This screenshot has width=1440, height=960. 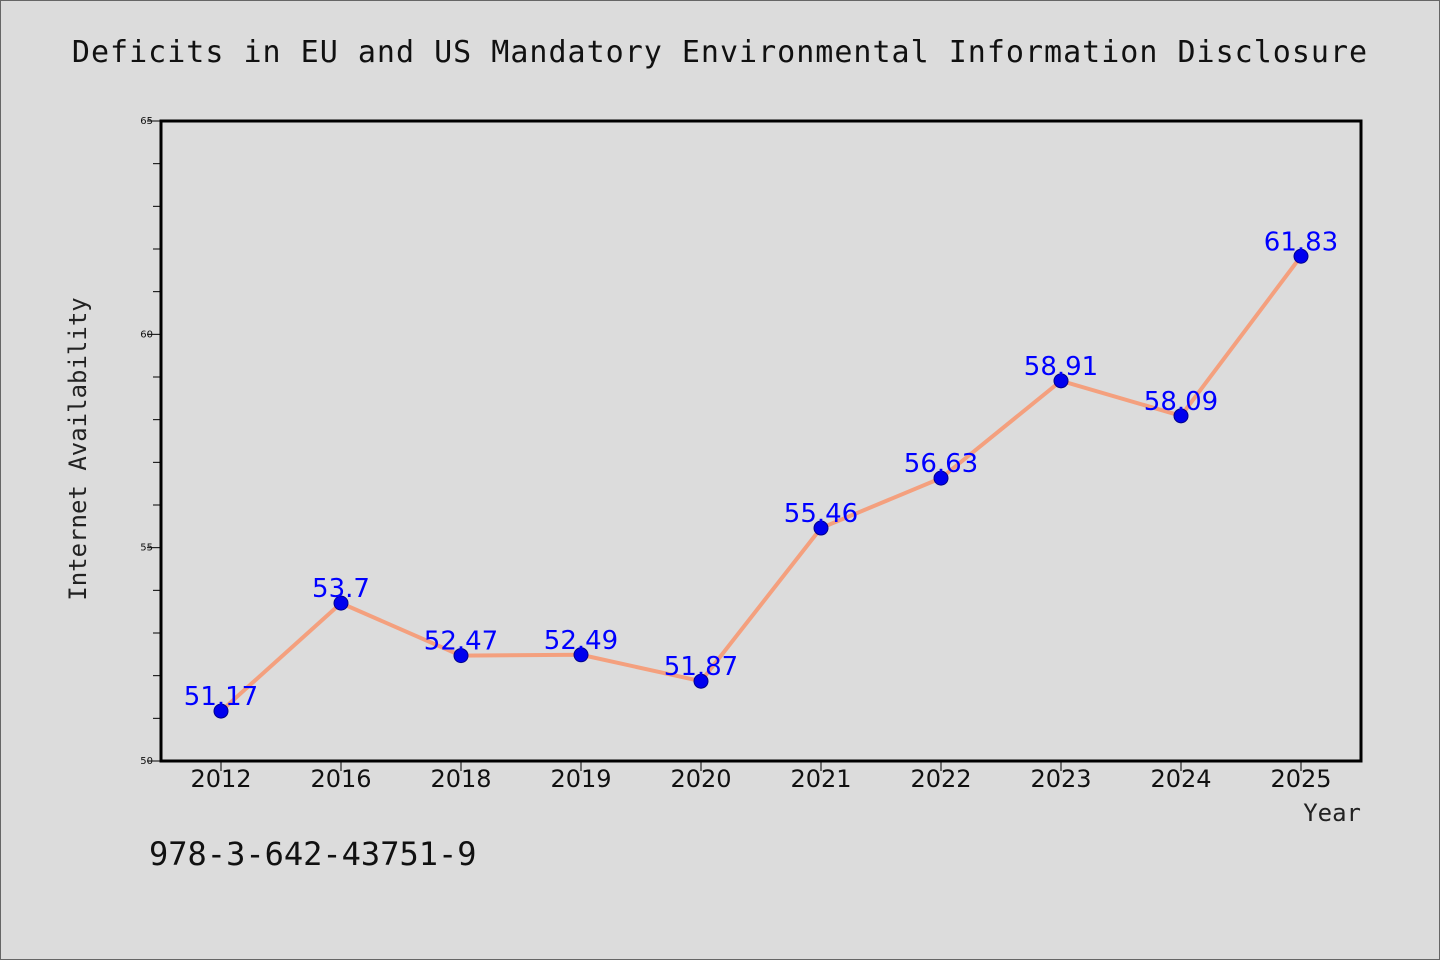 What do you see at coordinates (1061, 367) in the screenshot?
I see `data-label: 58.91` at bounding box center [1061, 367].